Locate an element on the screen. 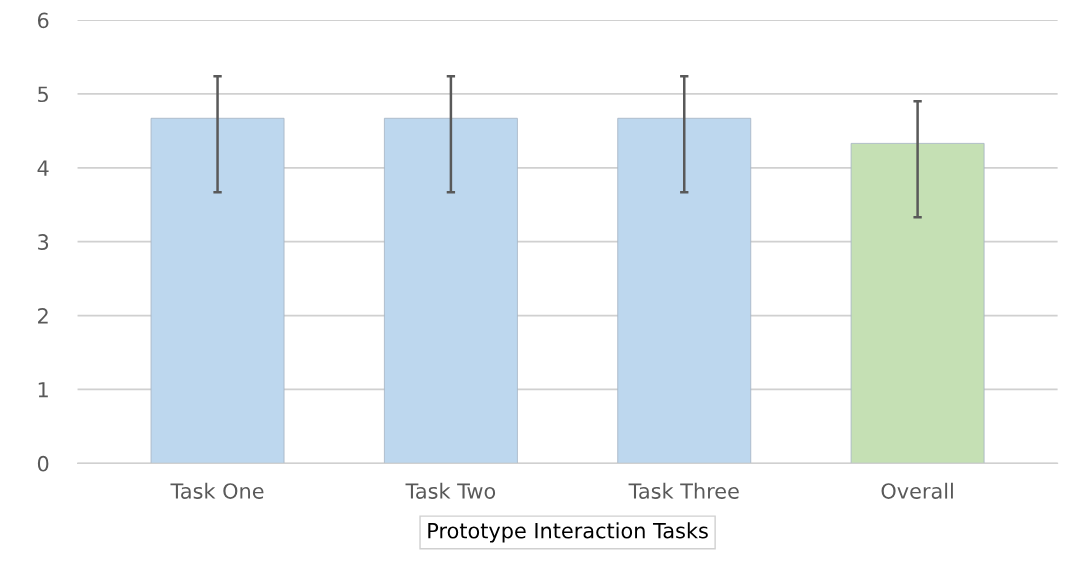 This screenshot has width=1077, height=572. y-tick-label: 2 is located at coordinates (43, 316).